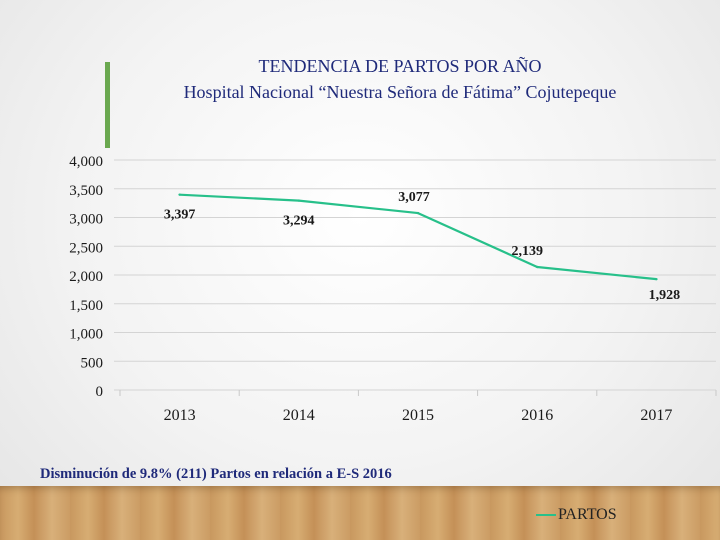 This screenshot has height=540, width=720. I want to click on legend: PARTOS, so click(576, 515).